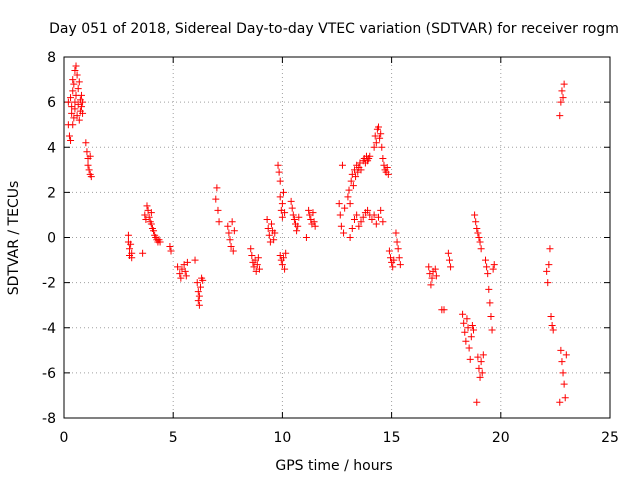 The height and width of the screenshot is (480, 640). What do you see at coordinates (173, 438) in the screenshot?
I see `x-tick-label: 5` at bounding box center [173, 438].